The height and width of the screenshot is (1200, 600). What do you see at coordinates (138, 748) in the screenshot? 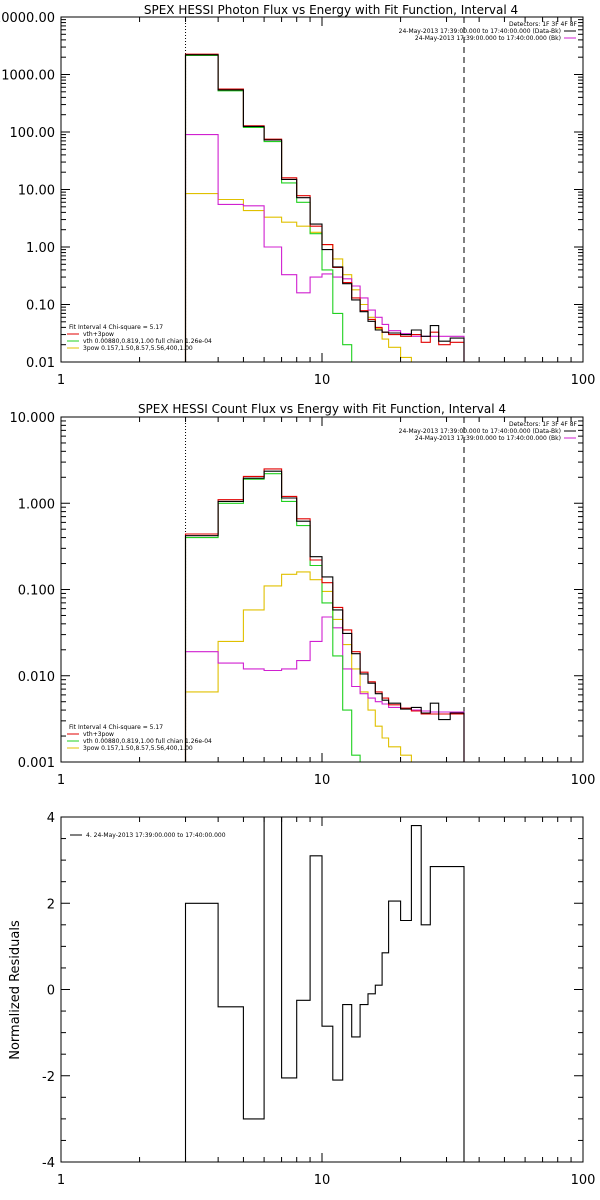
I see `count-flux-legend-entry: 3pow 0.157,1.50,8.57,5.56,400,1.00` at bounding box center [138, 748].